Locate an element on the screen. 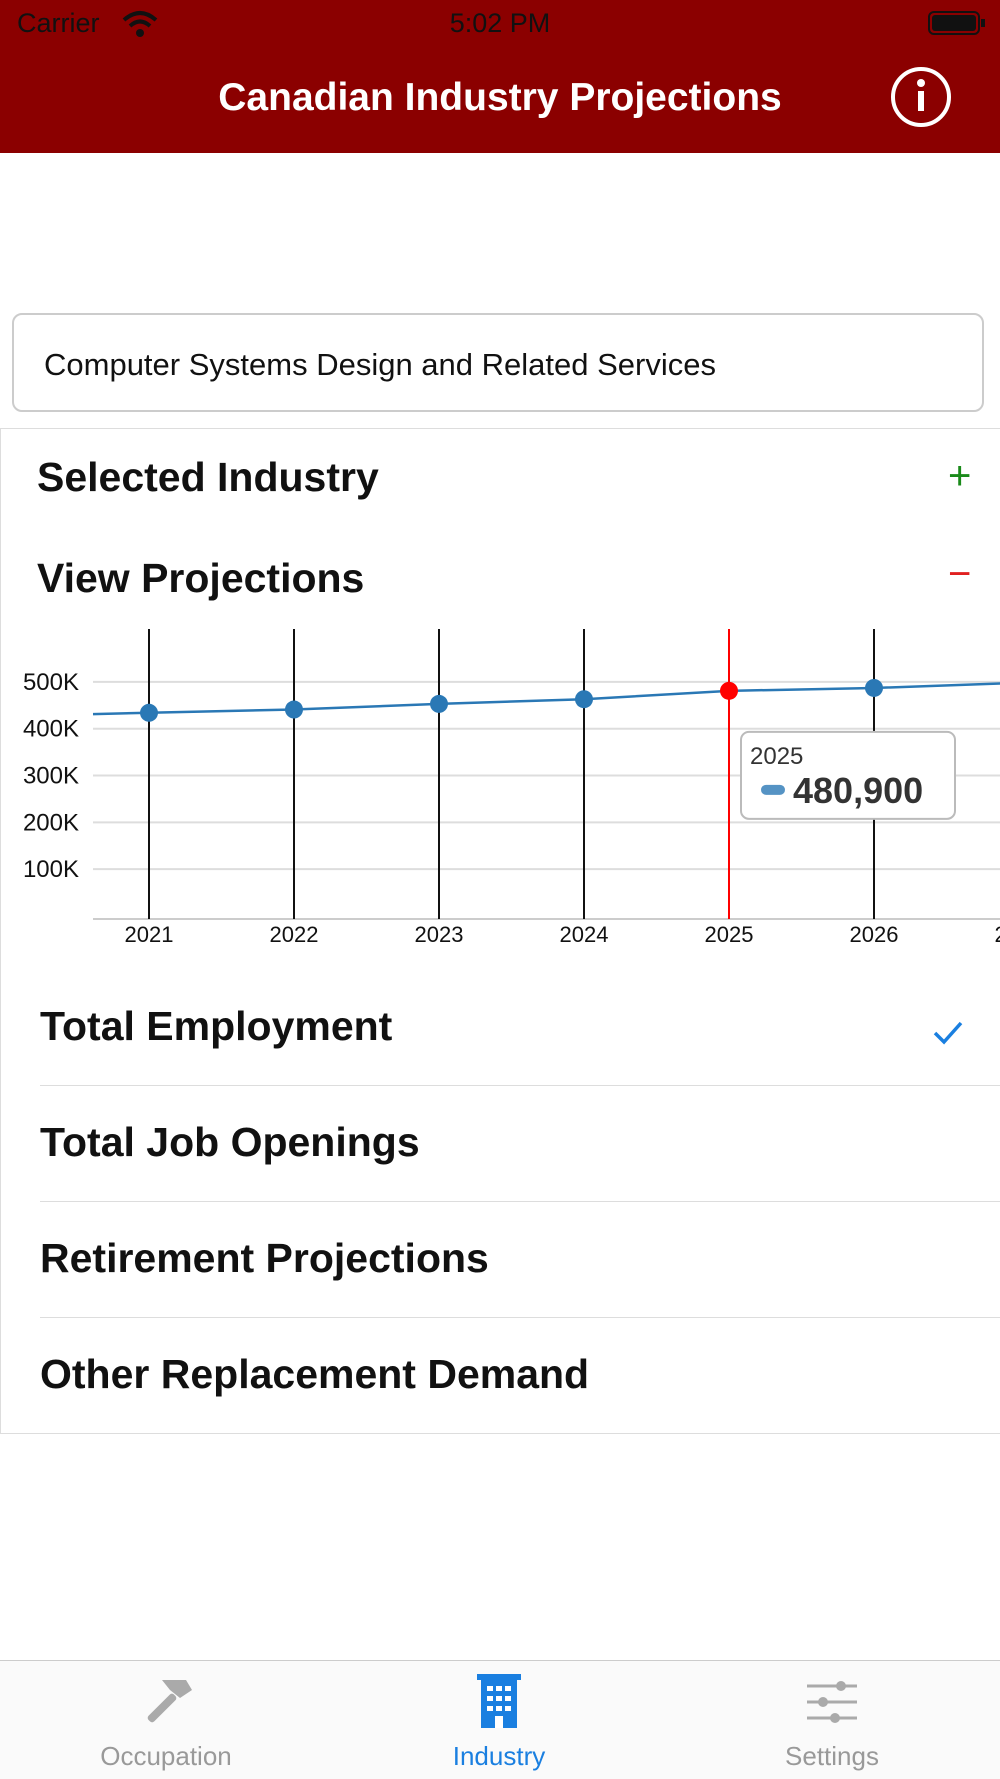 The image size is (1000, 1779). checkmark is located at coordinates (948, 1033).